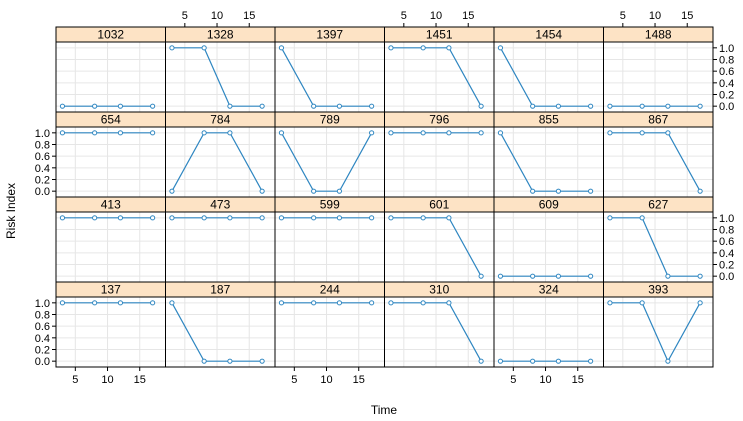 This screenshot has height=421, width=743. What do you see at coordinates (11, 211) in the screenshot?
I see `y-axis-label: Risk Index` at bounding box center [11, 211].